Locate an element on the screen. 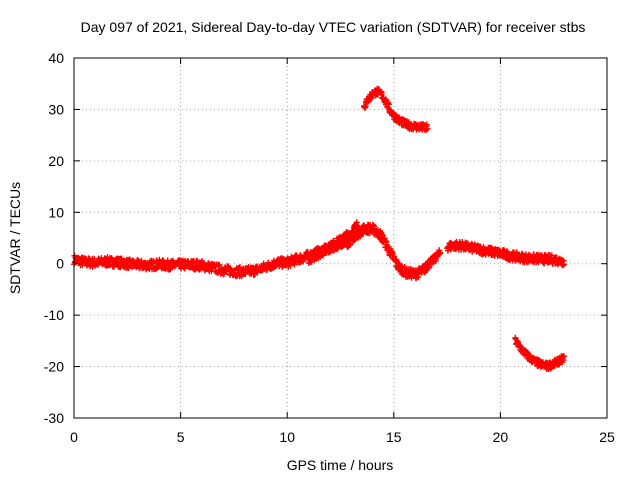  series-join is located at coordinates (432, 261).